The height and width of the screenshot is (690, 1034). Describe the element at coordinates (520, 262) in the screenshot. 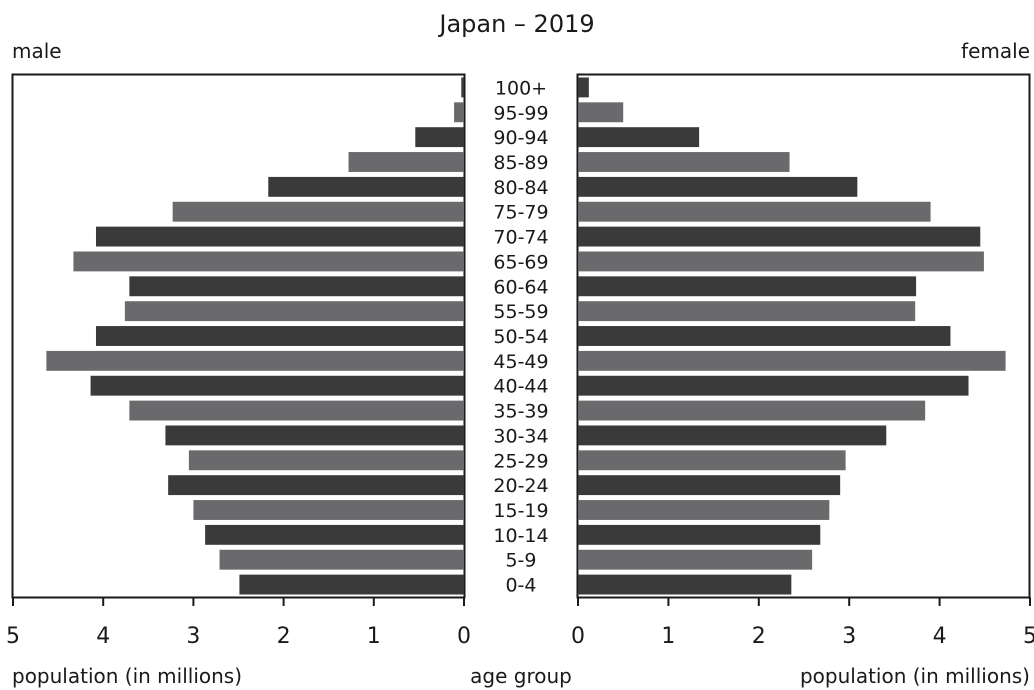

I see `age-group-label: 65-69` at that location.